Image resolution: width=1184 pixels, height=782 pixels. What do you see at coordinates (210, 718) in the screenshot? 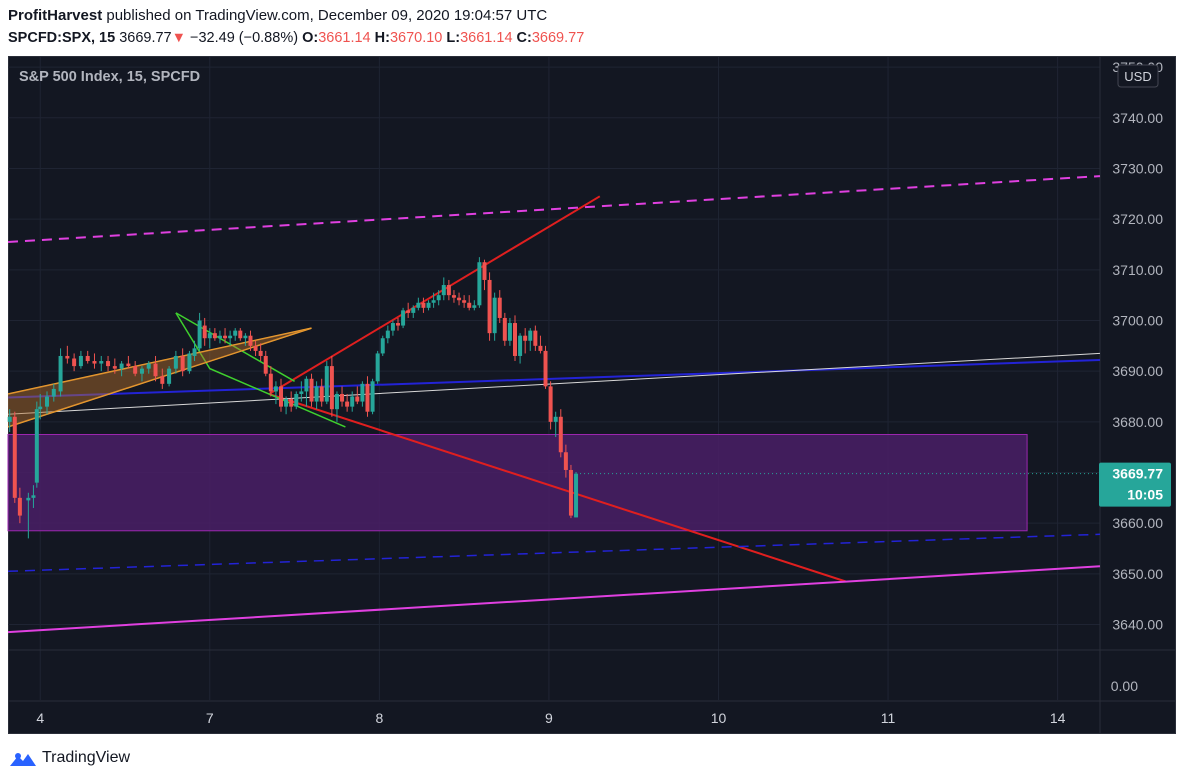
I see `time-tick-label: 7` at bounding box center [210, 718].